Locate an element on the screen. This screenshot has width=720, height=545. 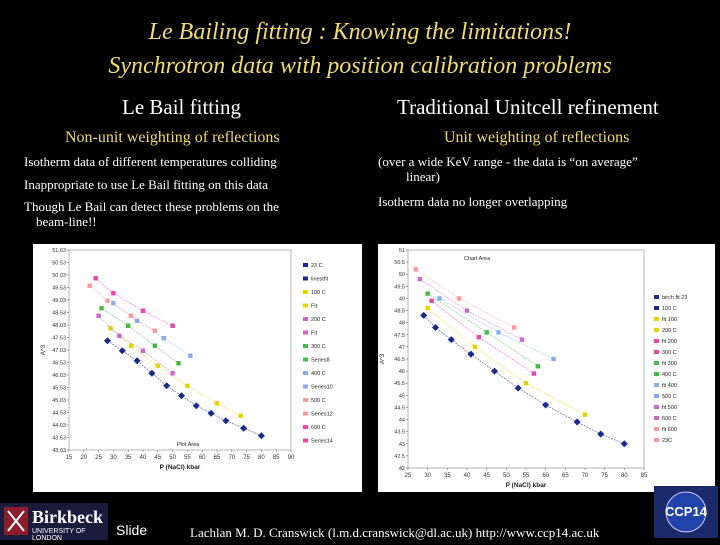
y-tick-label: 47 is located at coordinates (402, 348).